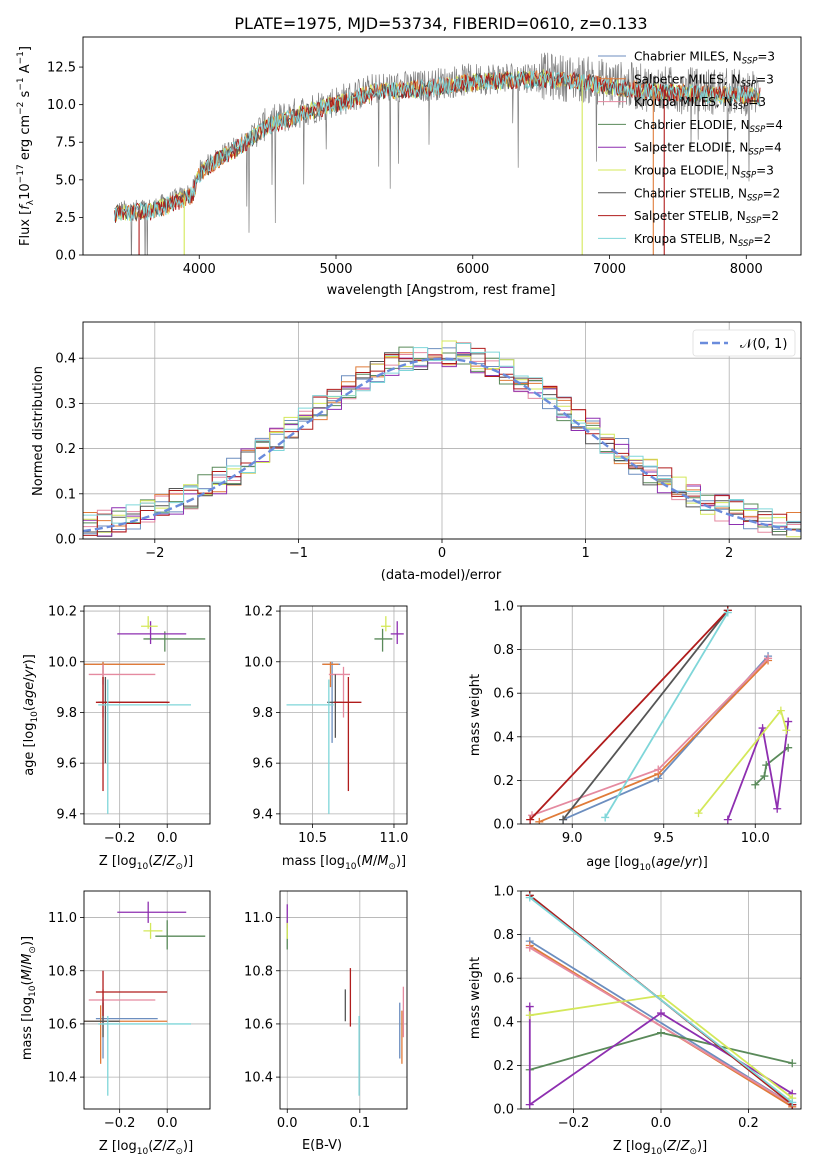  Describe the element at coordinates (258, 1078) in the screenshot. I see `y-tick-label: 10.4` at that location.